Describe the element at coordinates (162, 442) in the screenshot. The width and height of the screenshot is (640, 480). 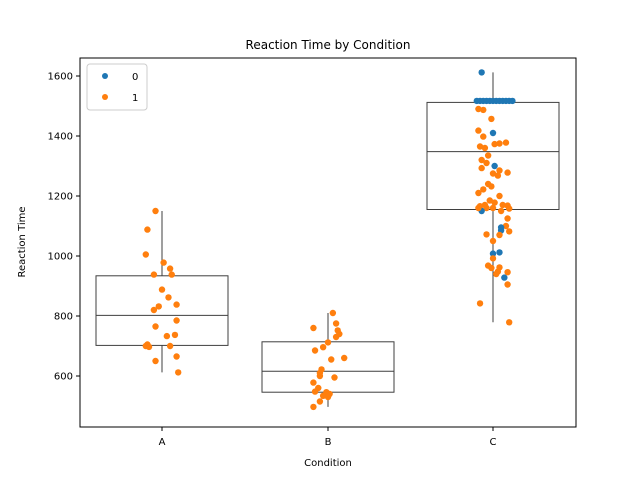
I see `x-tick-label: A` at that location.